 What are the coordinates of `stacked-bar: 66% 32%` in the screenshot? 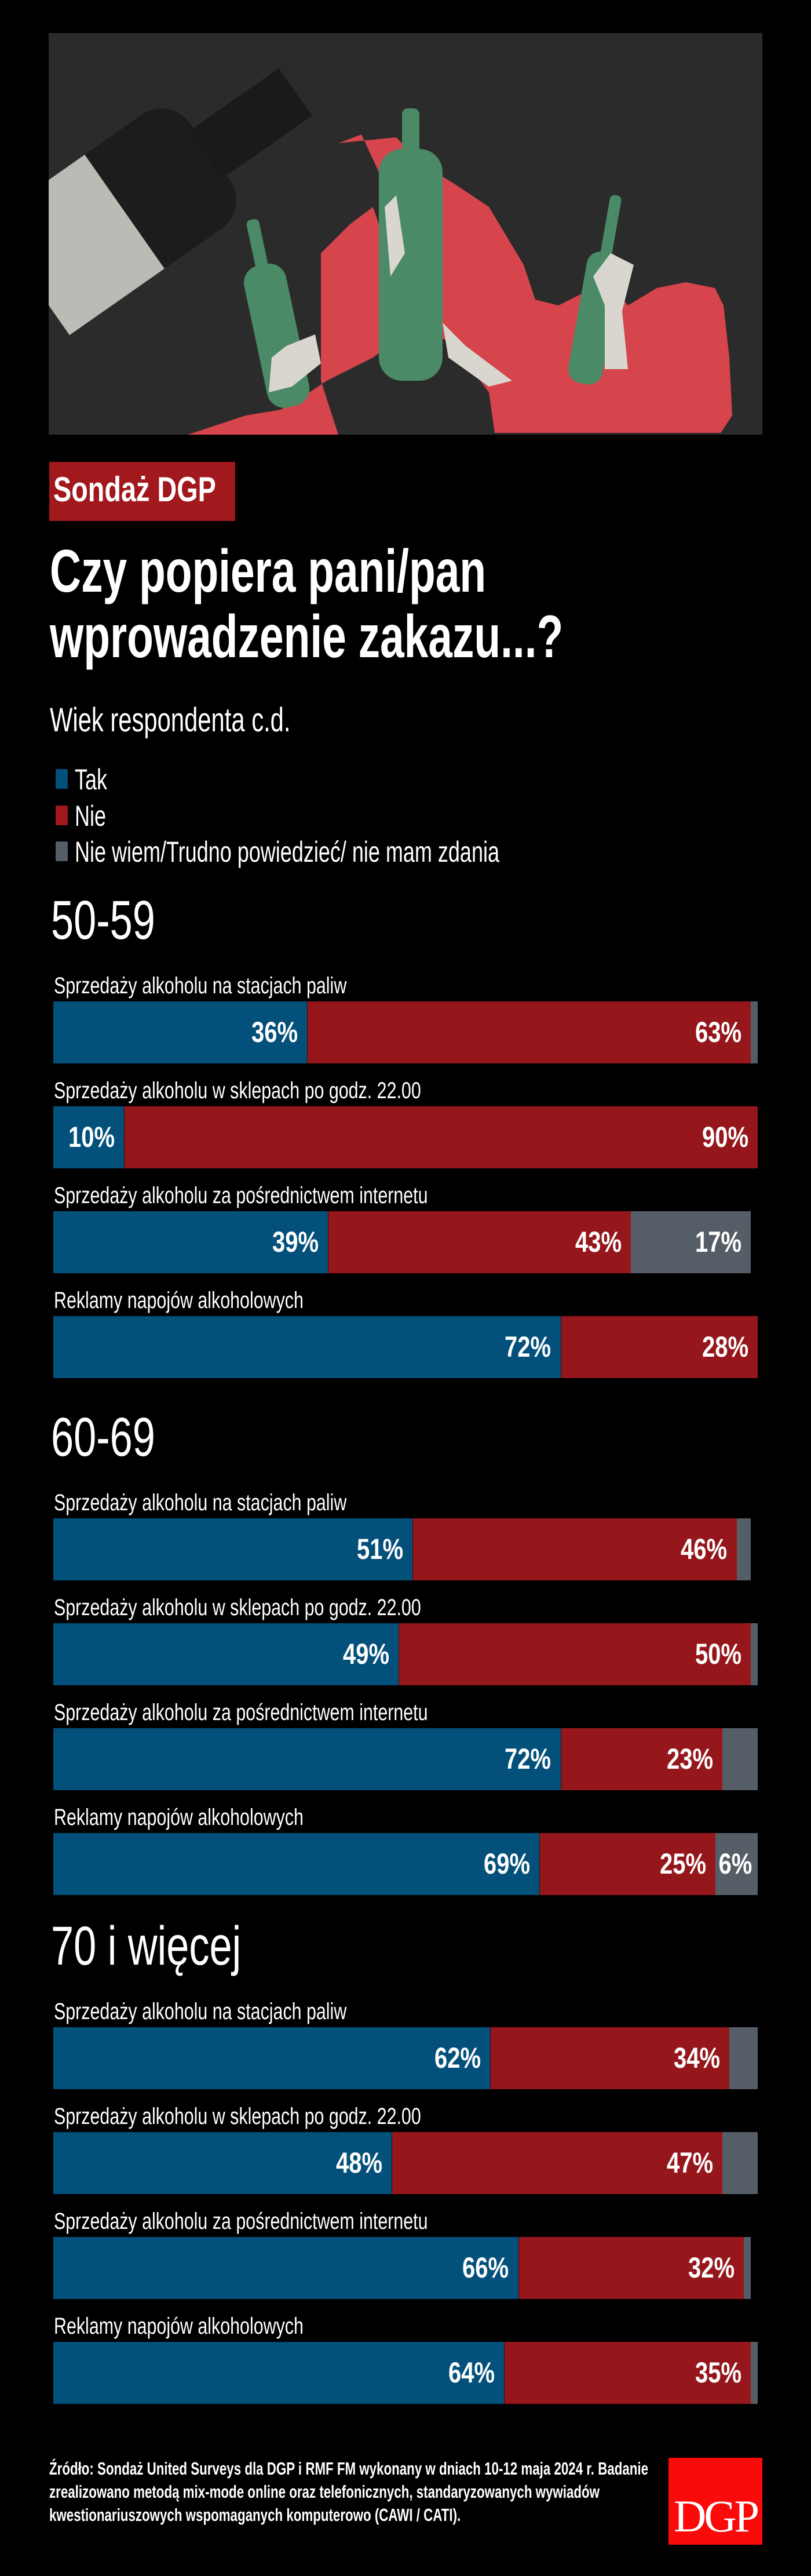 It's located at (405, 2268).